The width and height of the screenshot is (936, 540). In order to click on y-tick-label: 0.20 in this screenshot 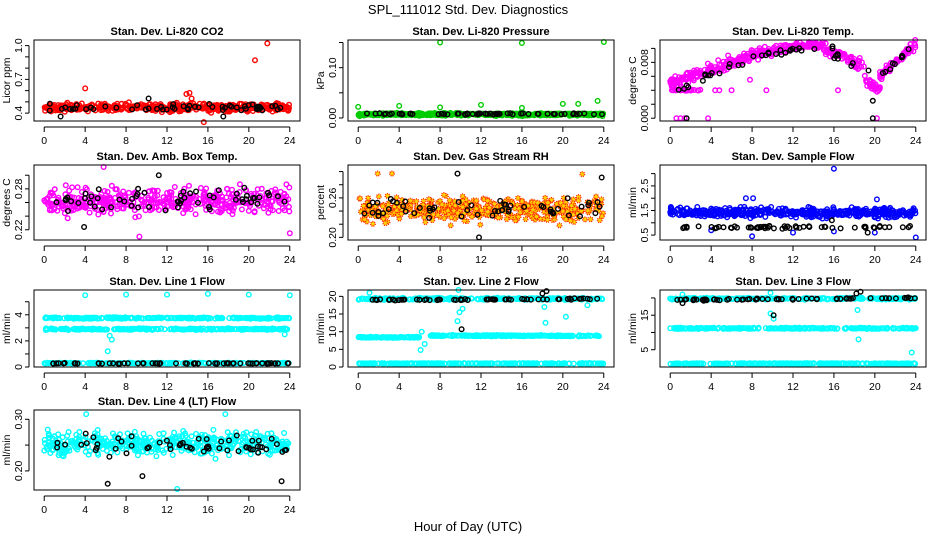, I will do `click(333, 237)`.